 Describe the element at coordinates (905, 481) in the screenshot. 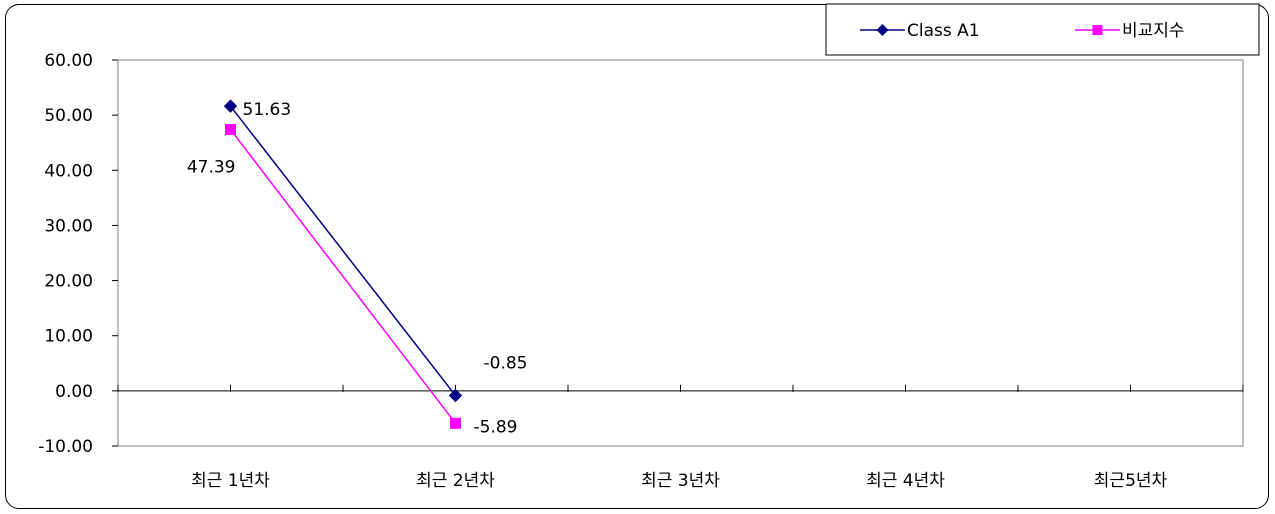

I see `x-tick-label: 최근 4년차` at that location.